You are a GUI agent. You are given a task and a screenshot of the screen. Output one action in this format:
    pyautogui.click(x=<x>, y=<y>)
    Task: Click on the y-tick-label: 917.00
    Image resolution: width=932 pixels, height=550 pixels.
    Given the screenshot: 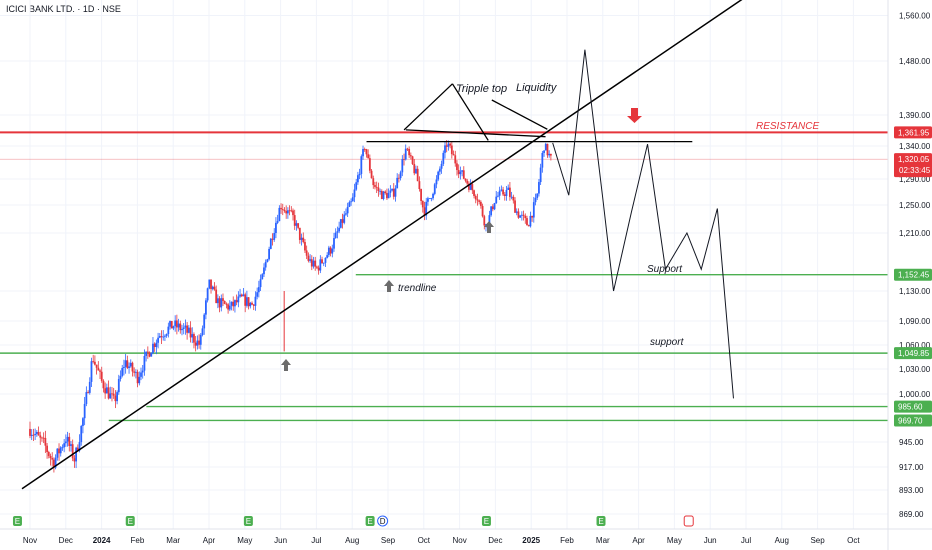 What is the action you would take?
    pyautogui.click(x=911, y=467)
    